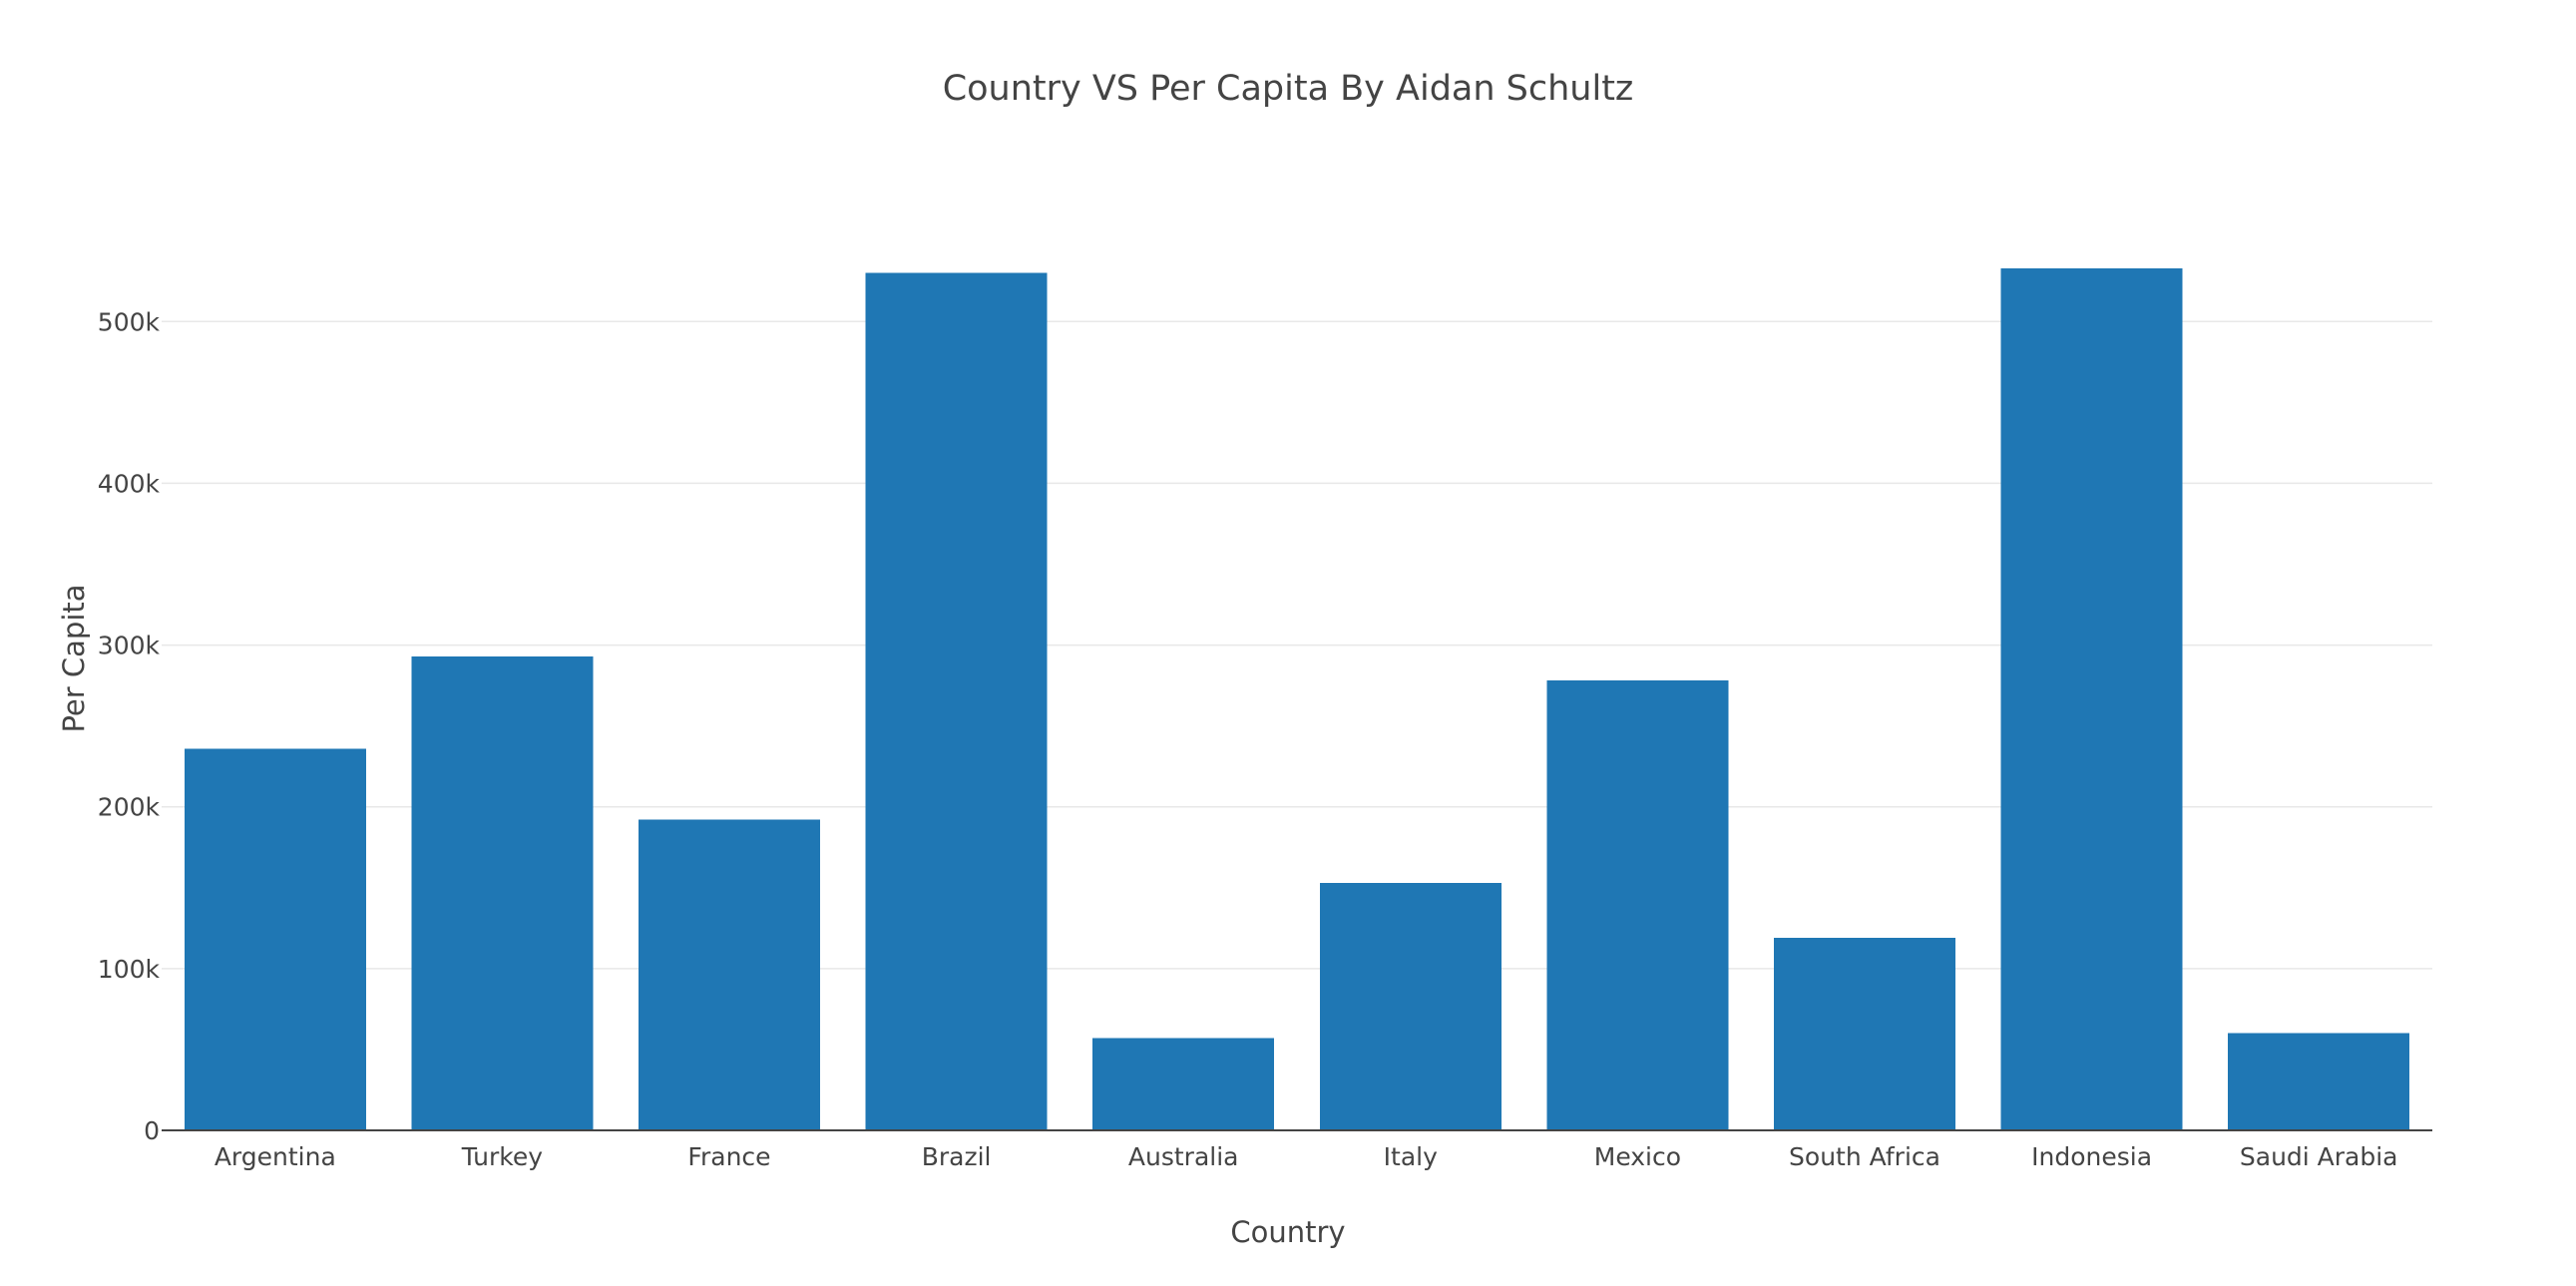 Image resolution: width=2576 pixels, height=1286 pixels. Describe the element at coordinates (2091, 1156) in the screenshot. I see `x-tick-label: Indonesia` at that location.